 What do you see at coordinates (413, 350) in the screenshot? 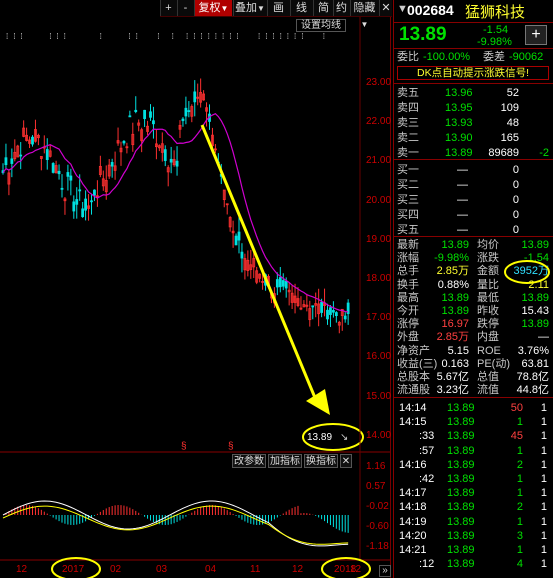
I see `stat-label: 净资产` at bounding box center [413, 350].